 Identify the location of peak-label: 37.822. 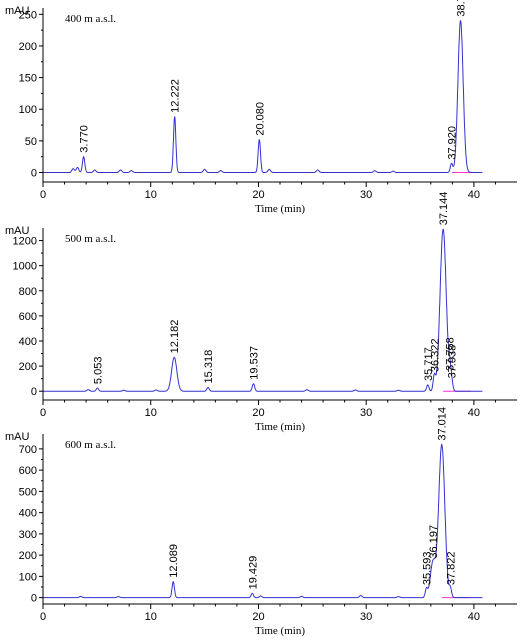
(451, 568).